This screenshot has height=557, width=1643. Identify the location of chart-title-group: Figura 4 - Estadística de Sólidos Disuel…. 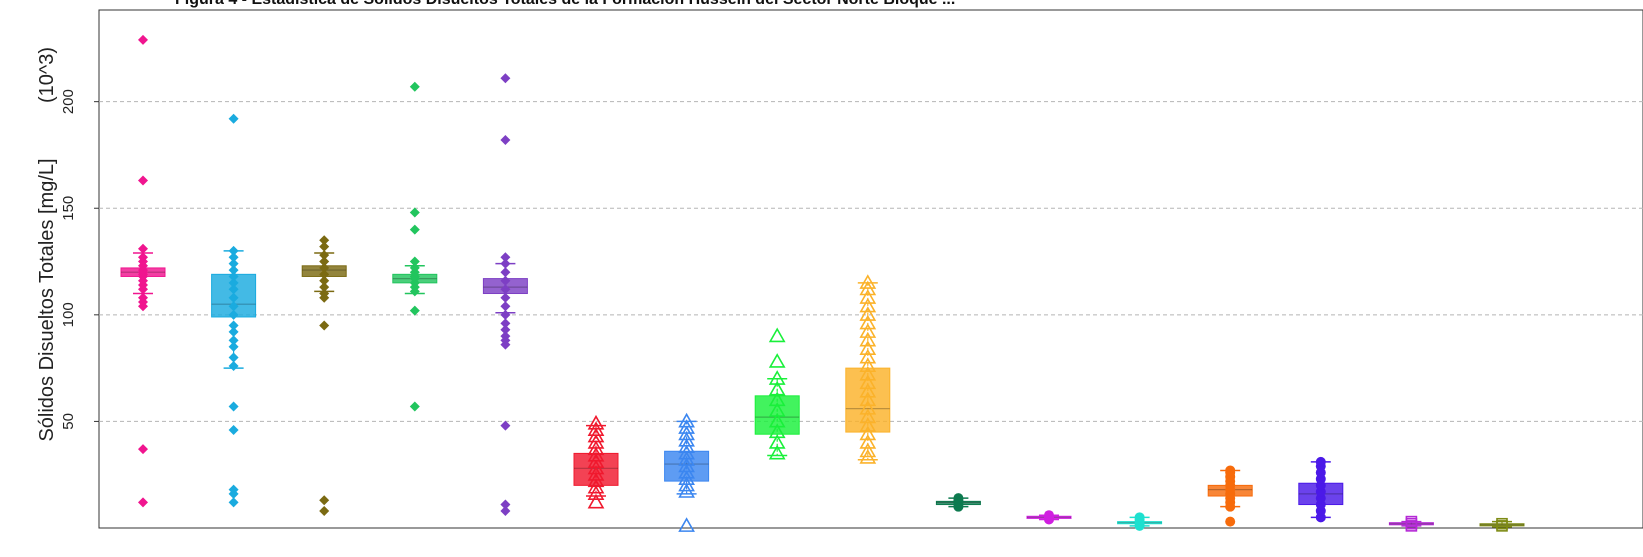
(565, 4).